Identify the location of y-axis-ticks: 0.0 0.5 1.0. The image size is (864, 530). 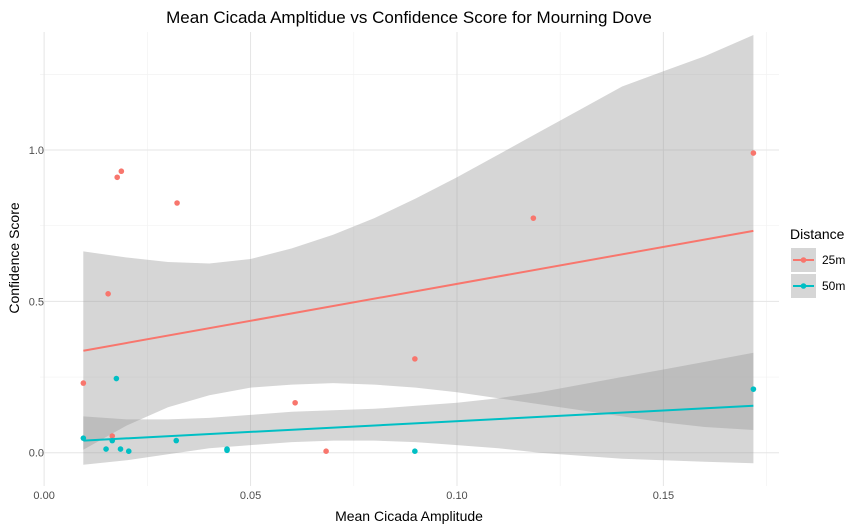
(36, 302).